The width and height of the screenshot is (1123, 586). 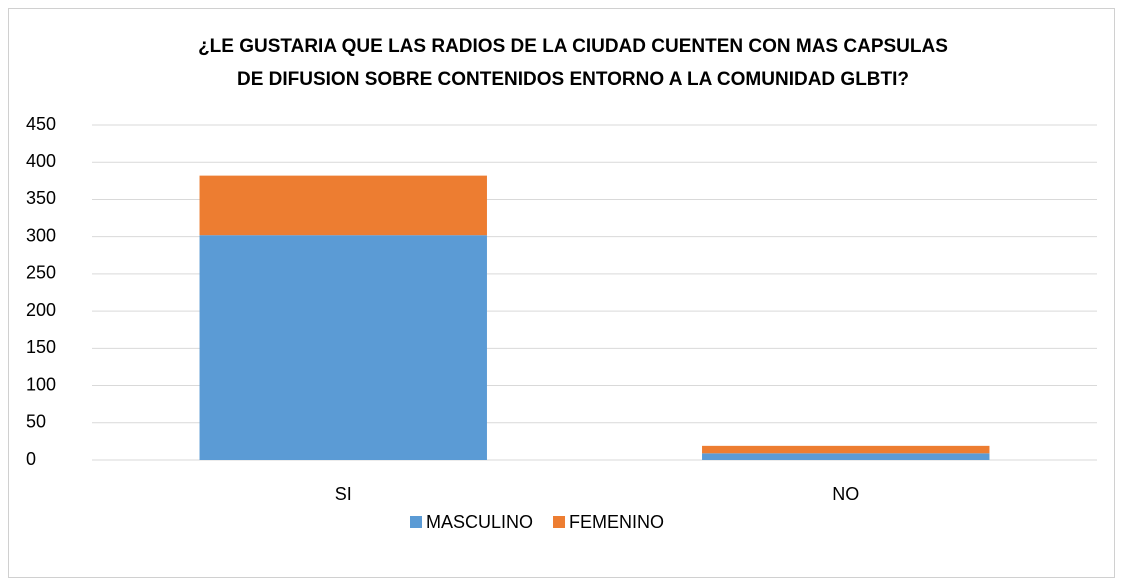 I want to click on y-tick-label: 400, so click(x=41, y=161).